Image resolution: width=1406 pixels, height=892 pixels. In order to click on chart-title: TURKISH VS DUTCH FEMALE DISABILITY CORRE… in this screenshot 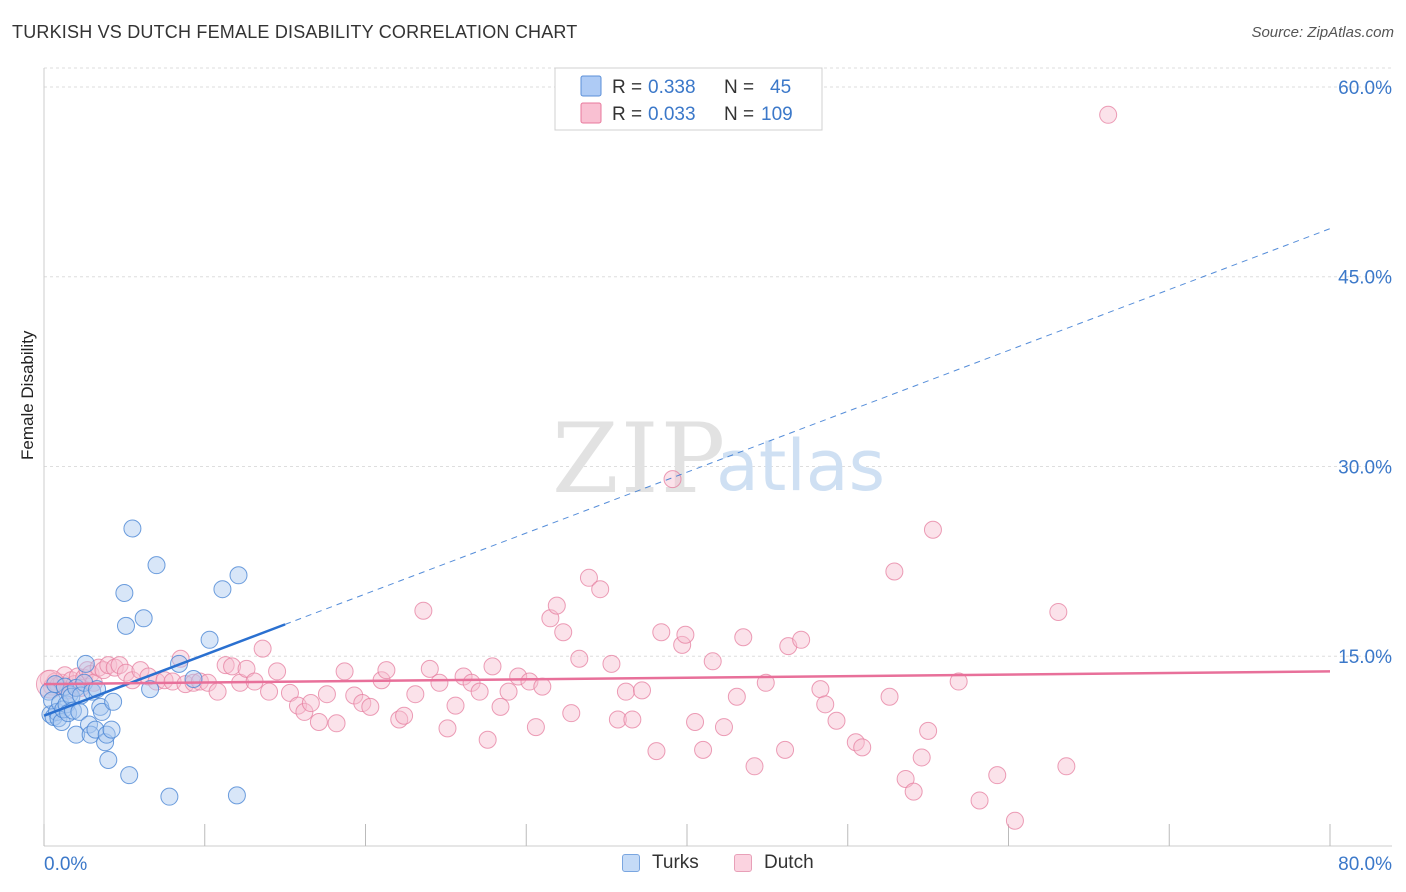, I will do `click(295, 32)`.